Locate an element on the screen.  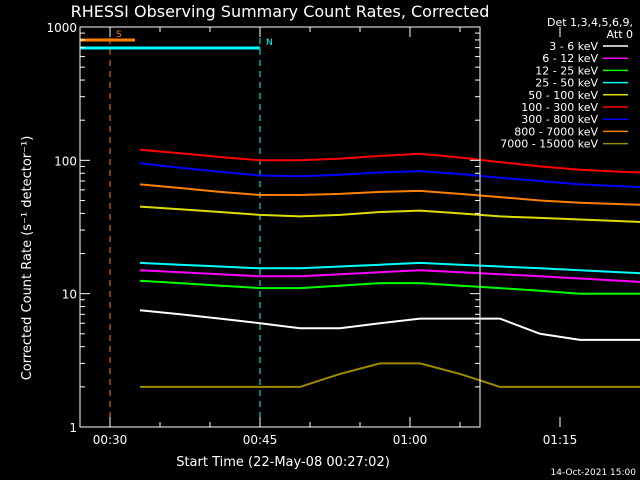
legend-label-2: 12 - 25 keV is located at coordinates (566, 70).